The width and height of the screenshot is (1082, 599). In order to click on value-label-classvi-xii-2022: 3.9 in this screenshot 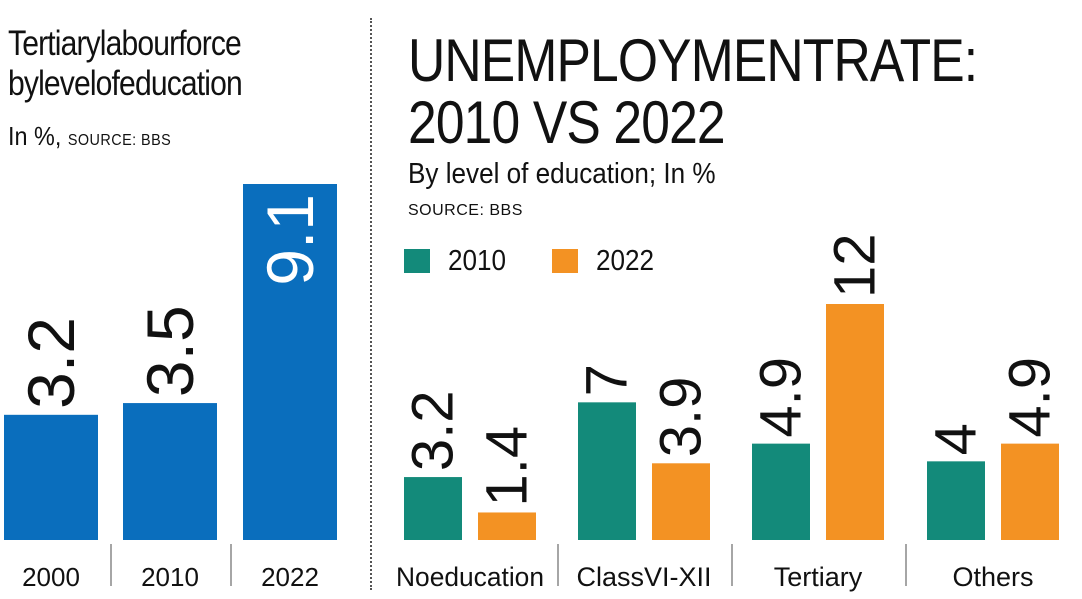, I will do `click(681, 417)`.